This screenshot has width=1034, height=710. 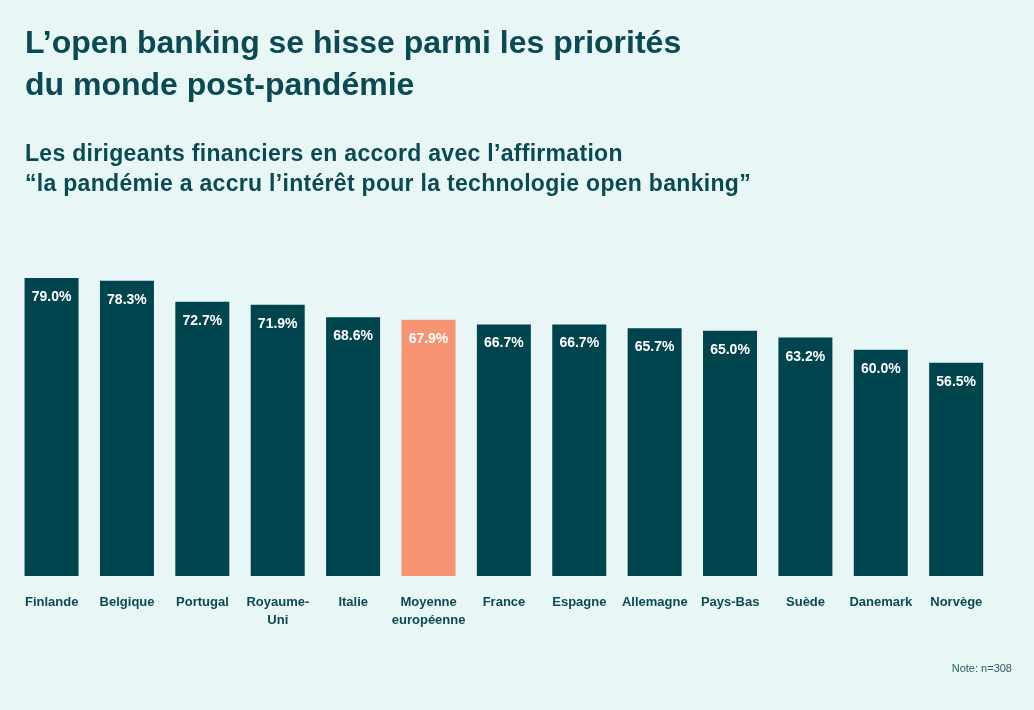 I want to click on x-tick-label: Suède, so click(x=806, y=601).